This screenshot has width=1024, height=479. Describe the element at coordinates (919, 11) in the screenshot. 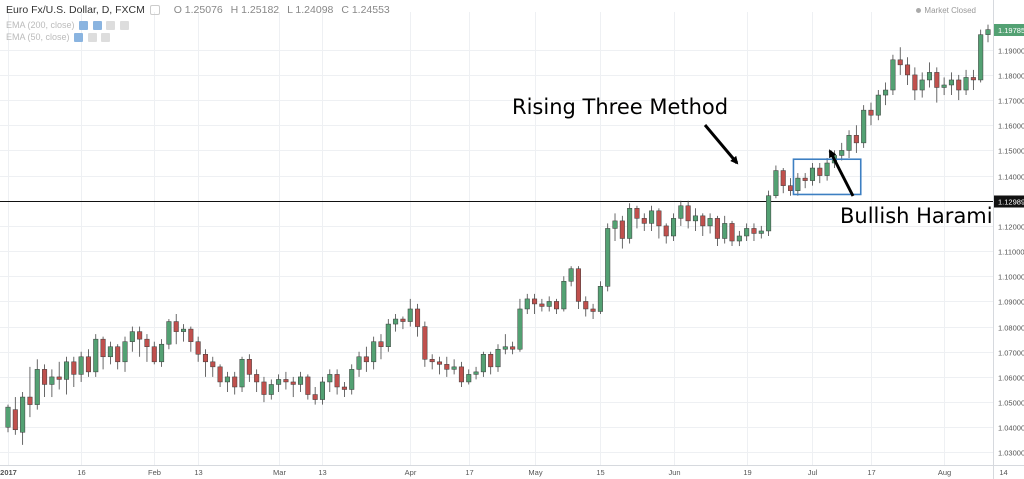

I see `status-dot-icon` at that location.